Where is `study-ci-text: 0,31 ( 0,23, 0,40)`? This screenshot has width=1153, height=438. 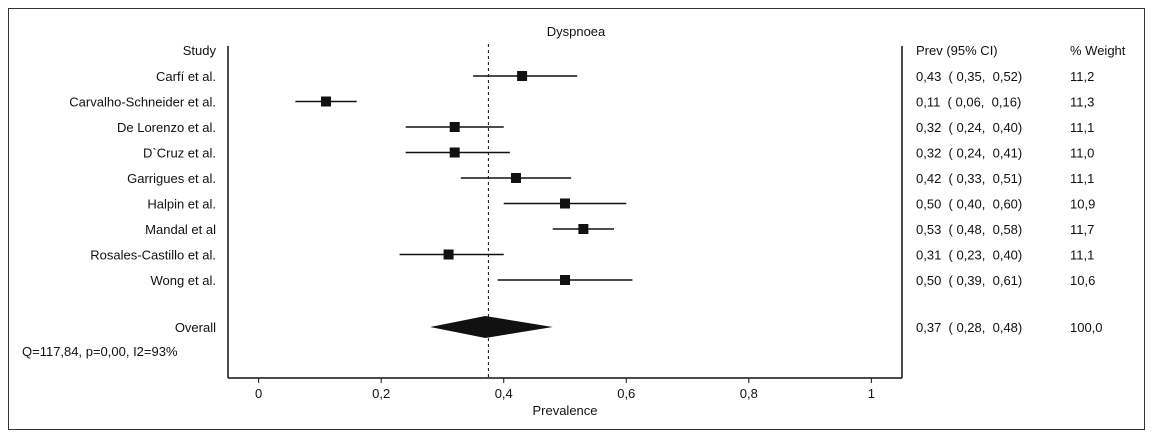 study-ci-text: 0,31 ( 0,23, 0,40) is located at coordinates (969, 255).